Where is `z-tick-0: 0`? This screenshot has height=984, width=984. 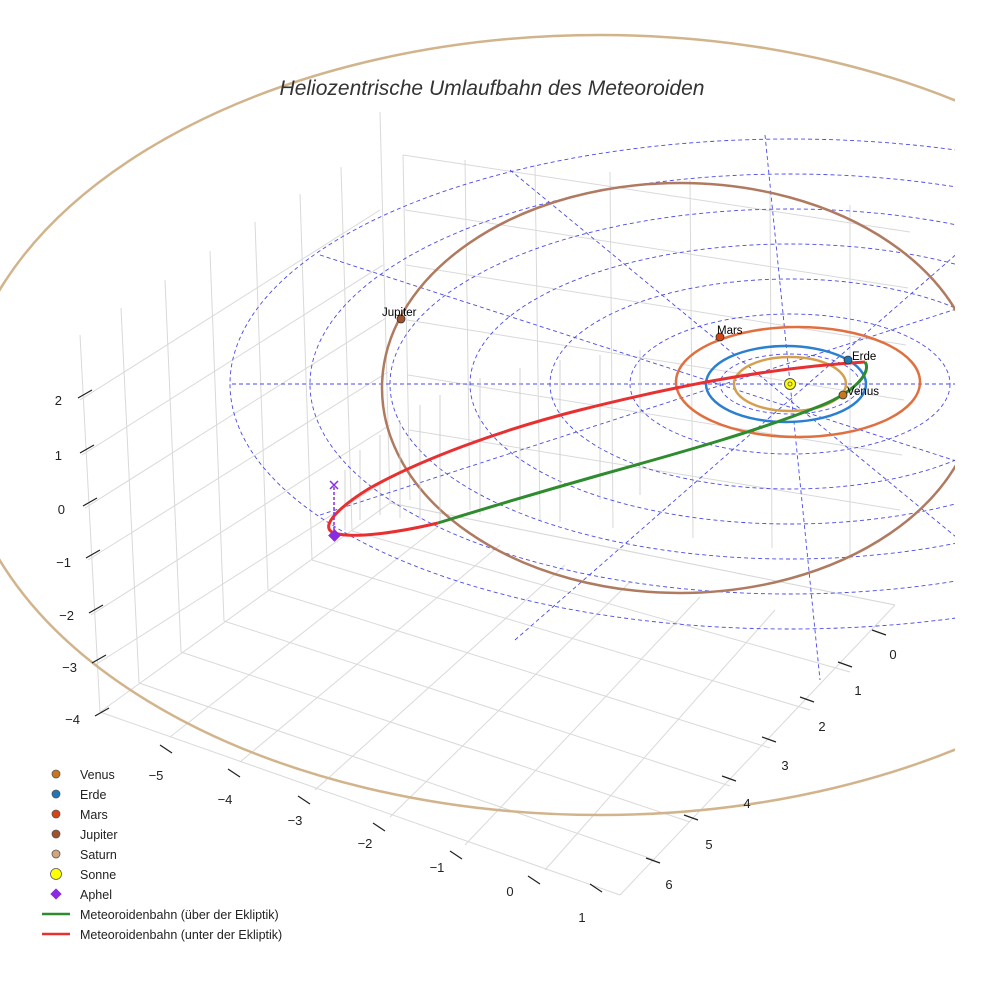
z-tick-0: 0 is located at coordinates (61, 509).